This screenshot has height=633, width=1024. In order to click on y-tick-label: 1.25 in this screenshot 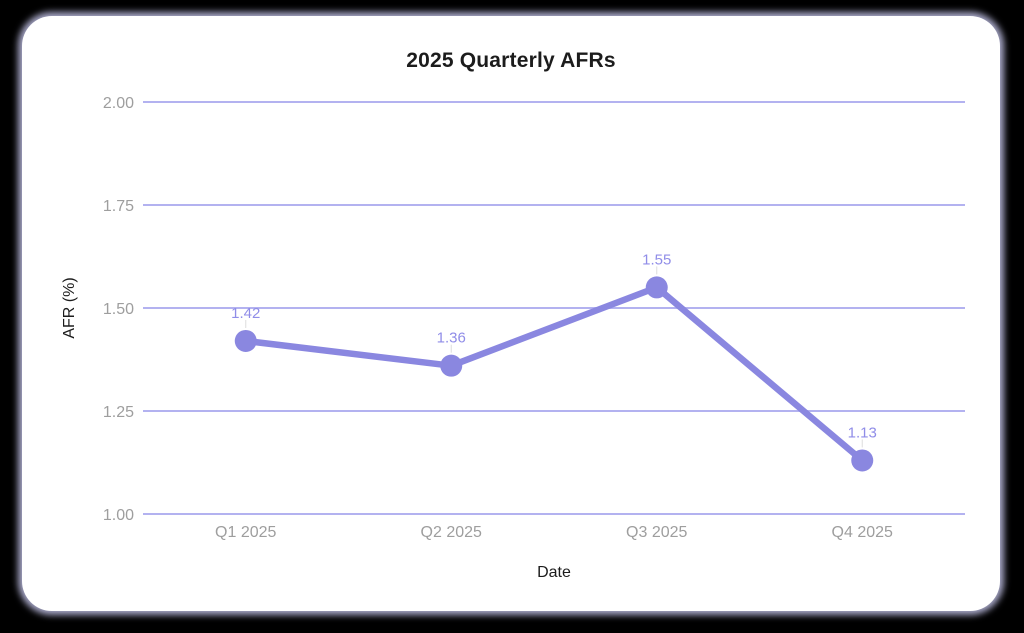, I will do `click(118, 412)`.